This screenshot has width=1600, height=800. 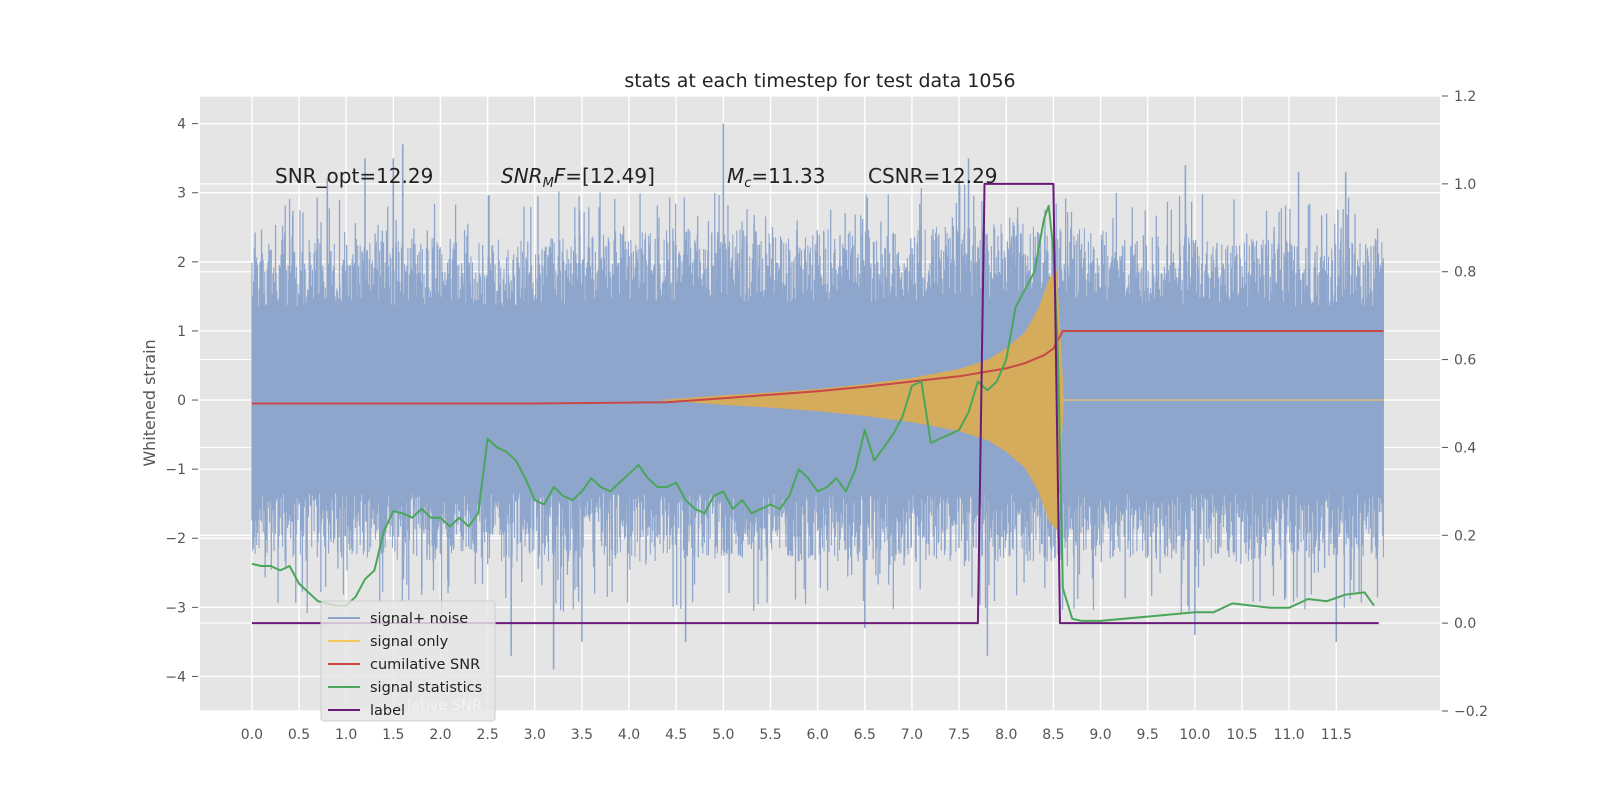 What do you see at coordinates (175, 677) in the screenshot?
I see `y-tick-label-8: −4` at bounding box center [175, 677].